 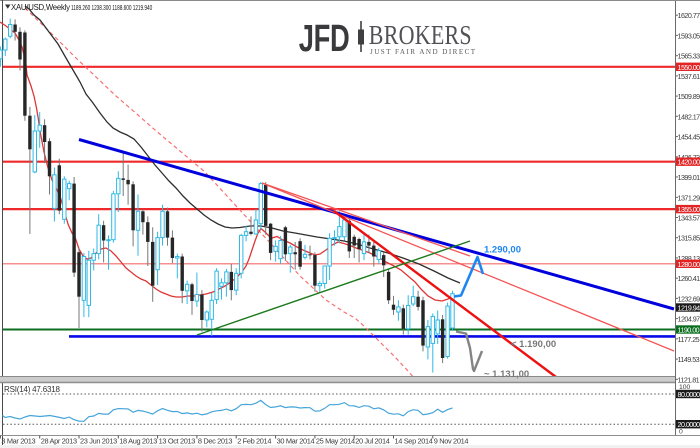 I want to click on svg-text: ~ 1.131,00, so click(x=506, y=374).